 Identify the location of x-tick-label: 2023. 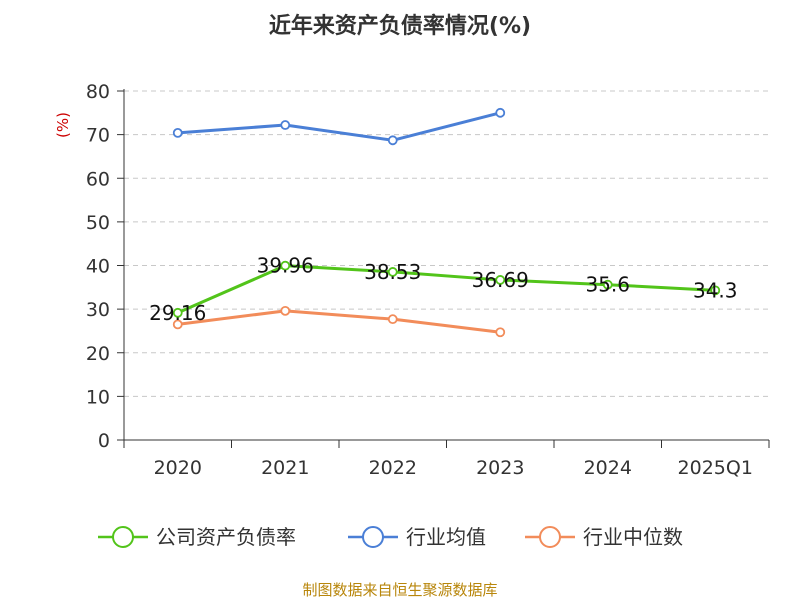
(500, 468).